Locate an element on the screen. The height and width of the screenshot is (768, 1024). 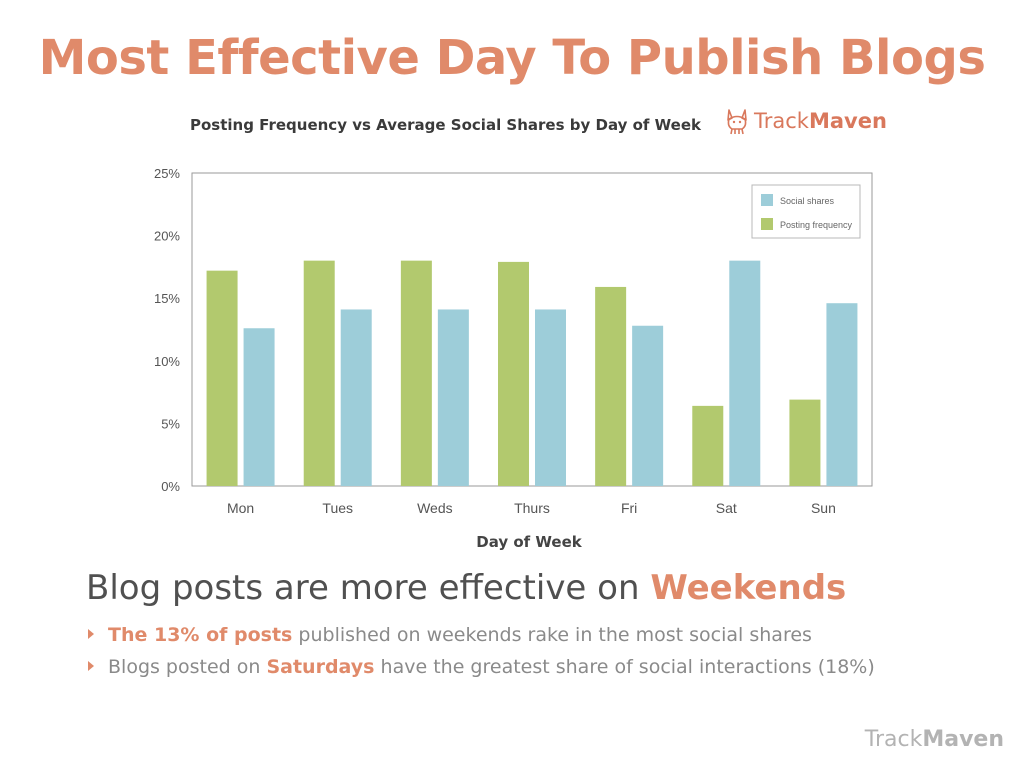
bullet-accent: The 13% of posts is located at coordinates (200, 635).